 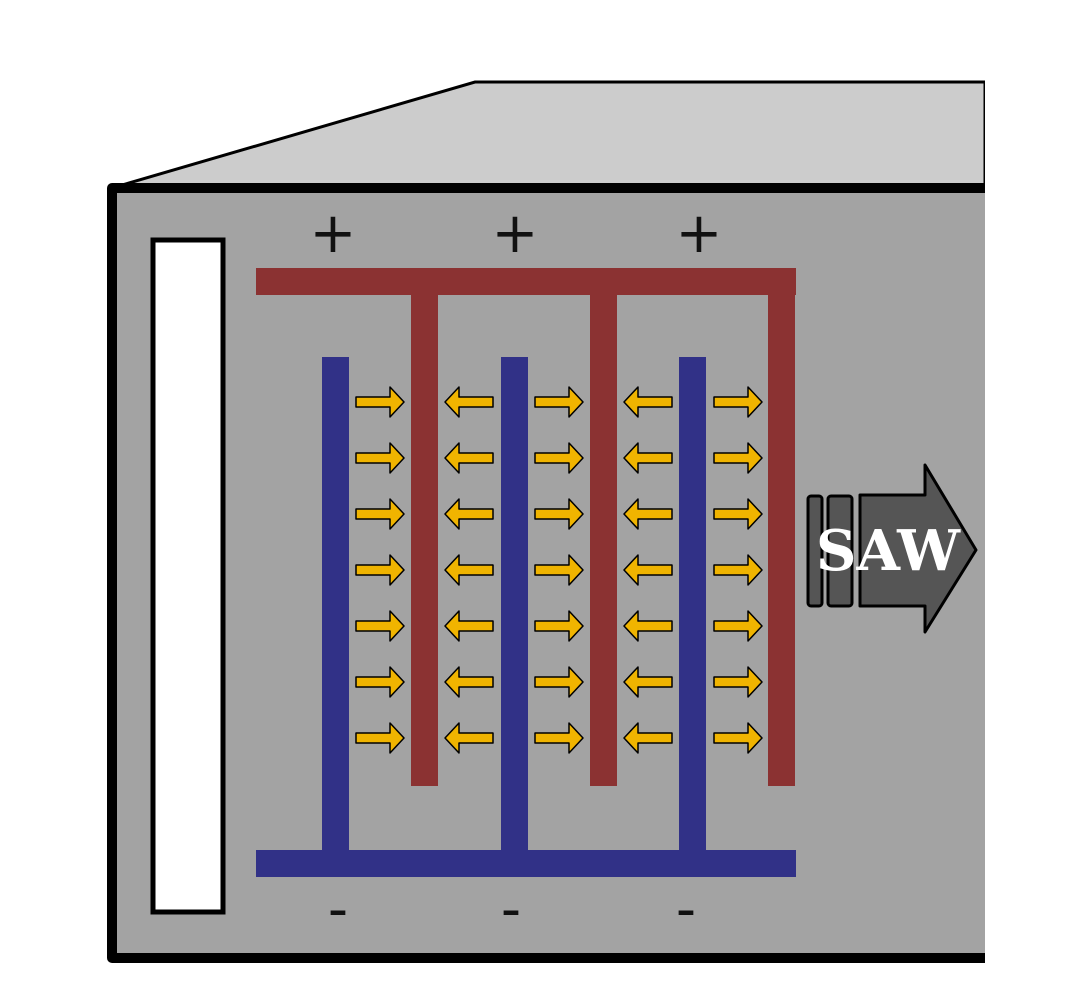 I want to click on device-top-face, so click(x=549, y=135).